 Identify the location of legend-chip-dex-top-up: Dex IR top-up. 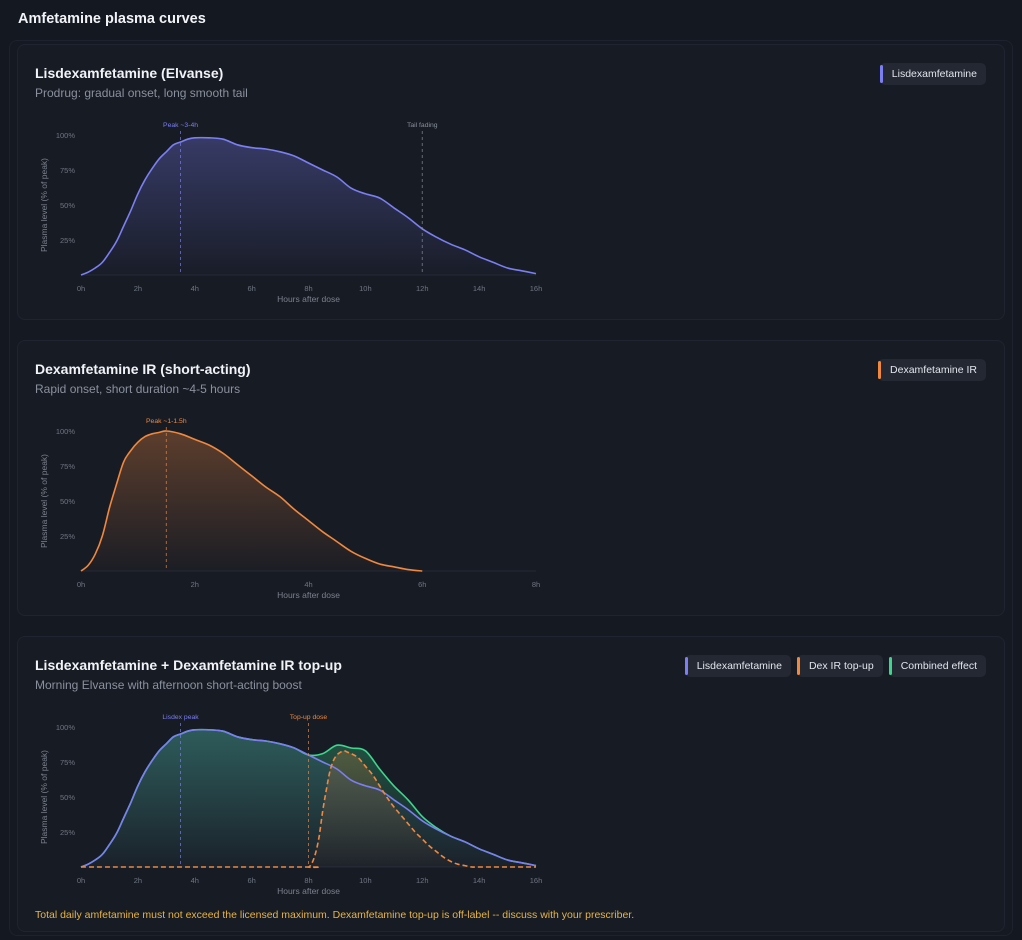
(839, 666).